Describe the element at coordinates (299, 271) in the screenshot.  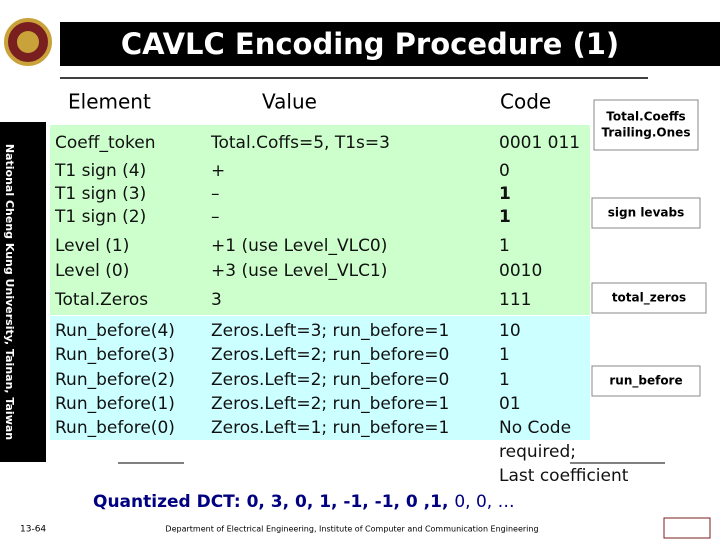
I see `cell: +3 (use Level_VLC1)` at that location.